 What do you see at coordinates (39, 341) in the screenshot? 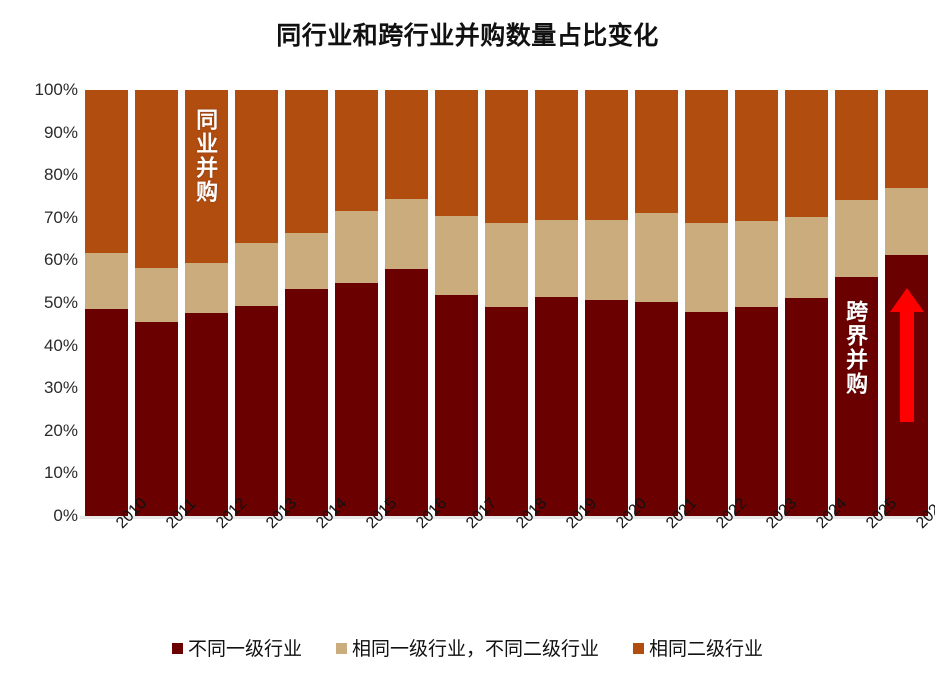
I see `y-axis: 0% 10% 20% 30% 40% 50% 60% 70% 80% 90% 100%` at bounding box center [39, 341].